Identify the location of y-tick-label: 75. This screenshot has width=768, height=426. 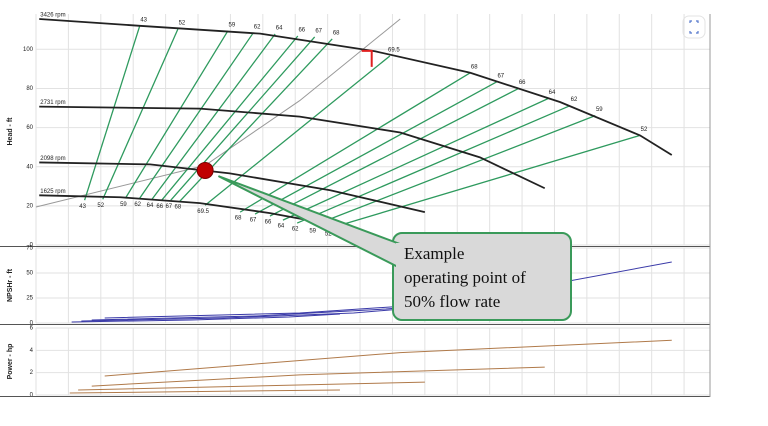
(29, 249).